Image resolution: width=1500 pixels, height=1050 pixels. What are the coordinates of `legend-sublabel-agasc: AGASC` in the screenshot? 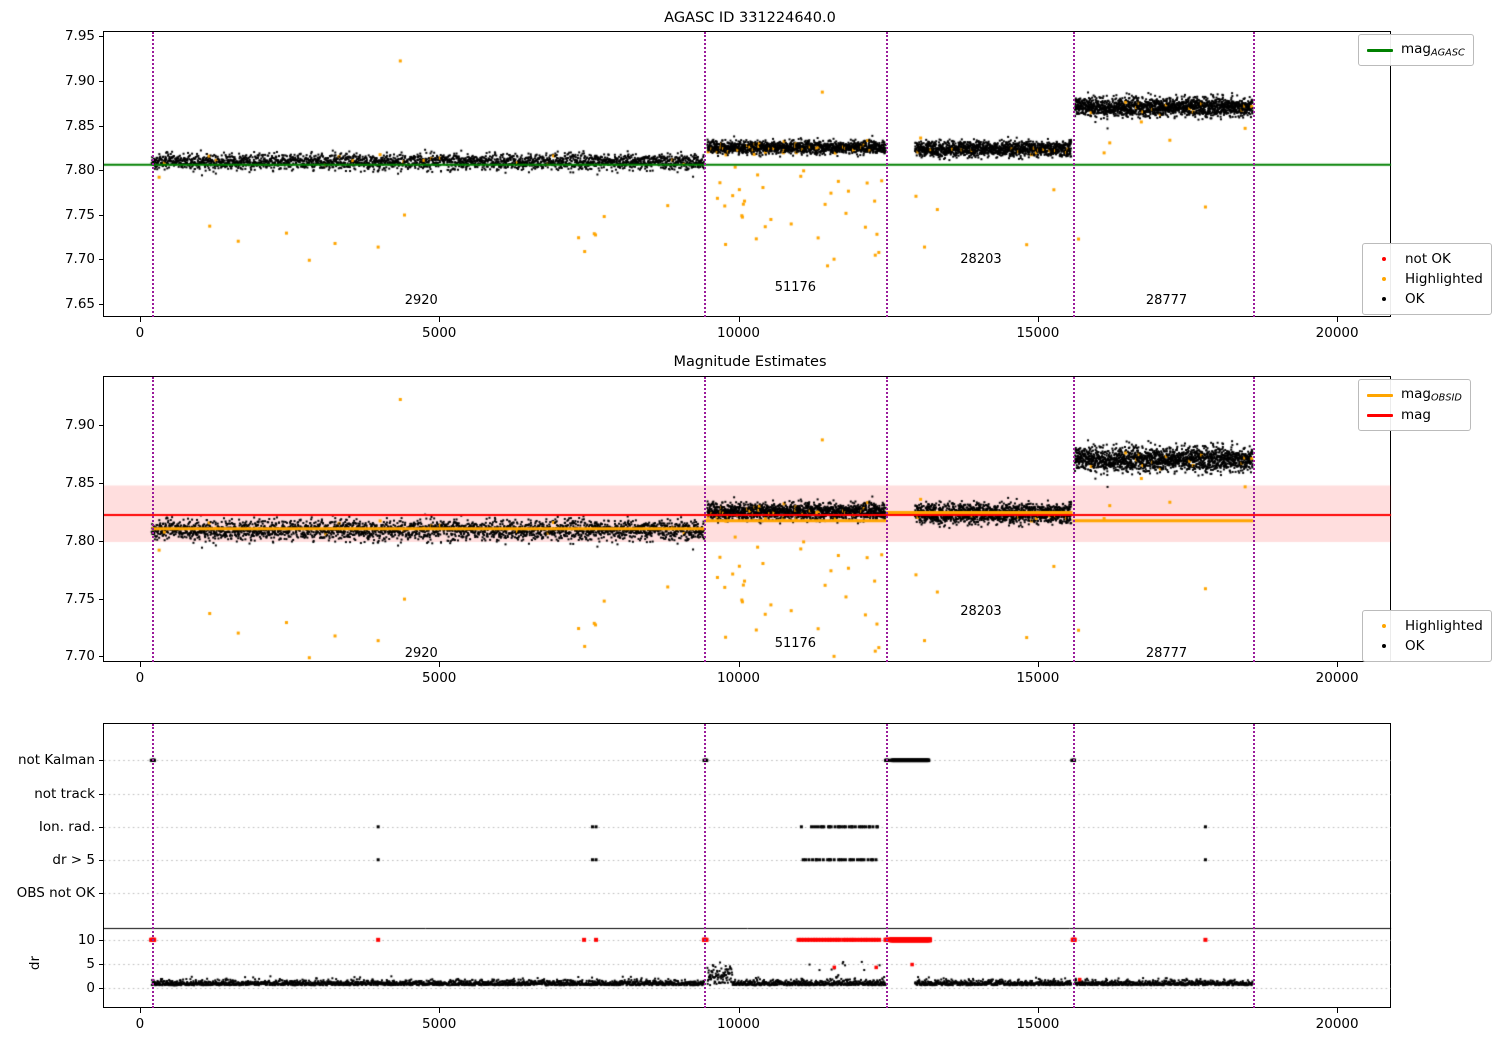 It's located at (1448, 53).